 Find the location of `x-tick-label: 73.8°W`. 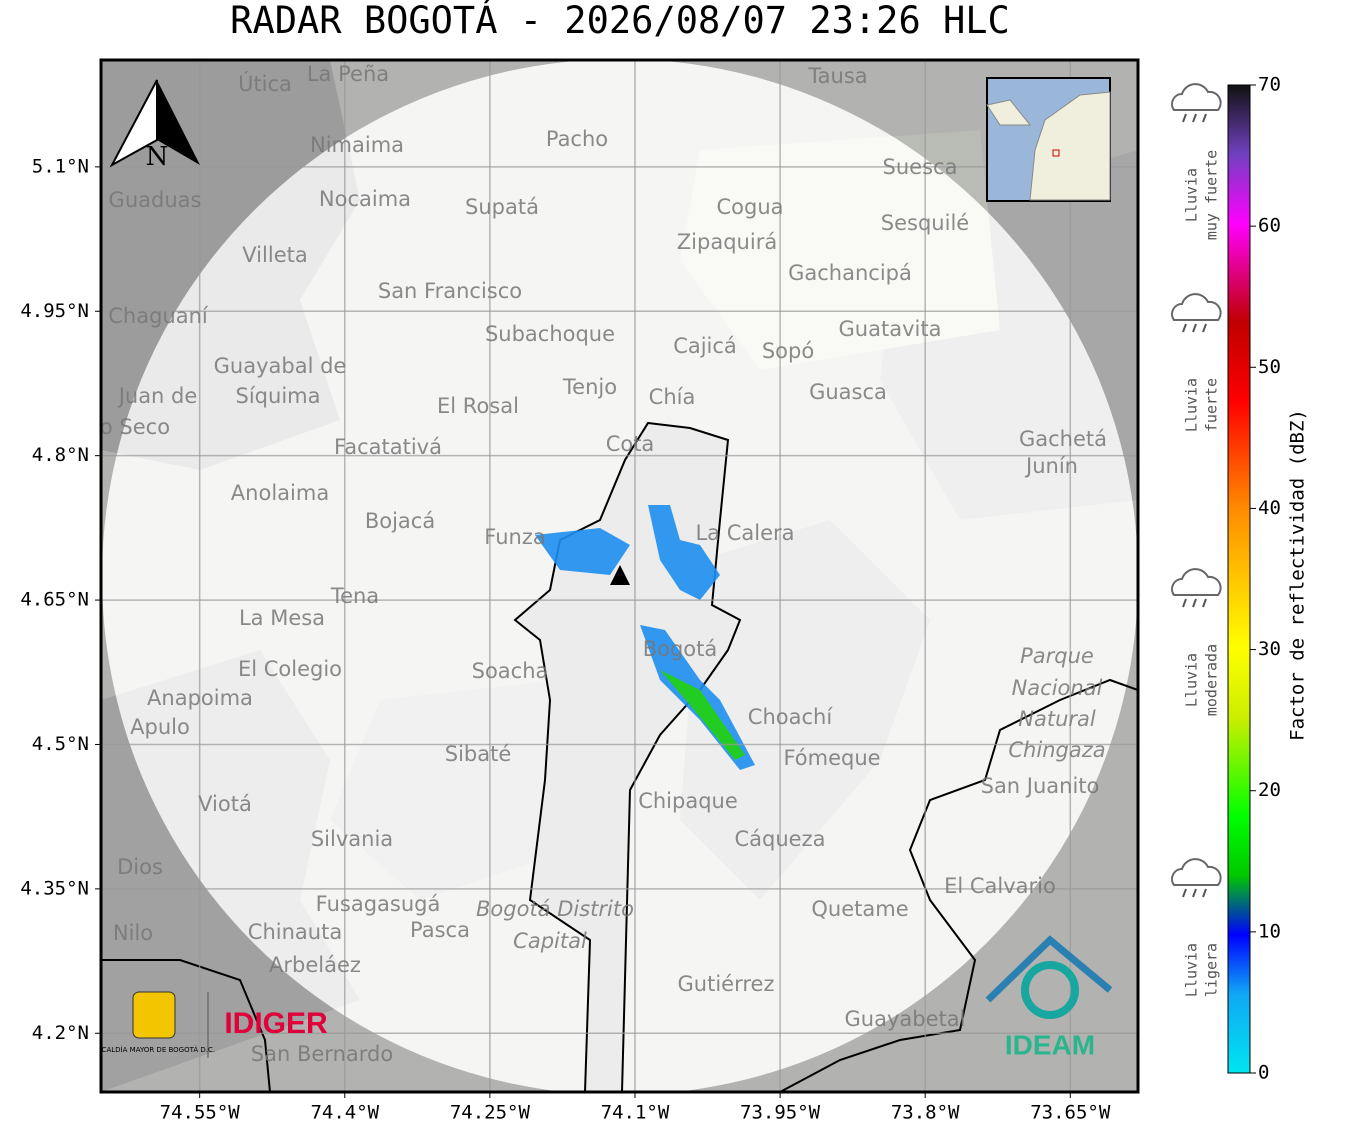

x-tick-label: 73.8°W is located at coordinates (925, 1113).